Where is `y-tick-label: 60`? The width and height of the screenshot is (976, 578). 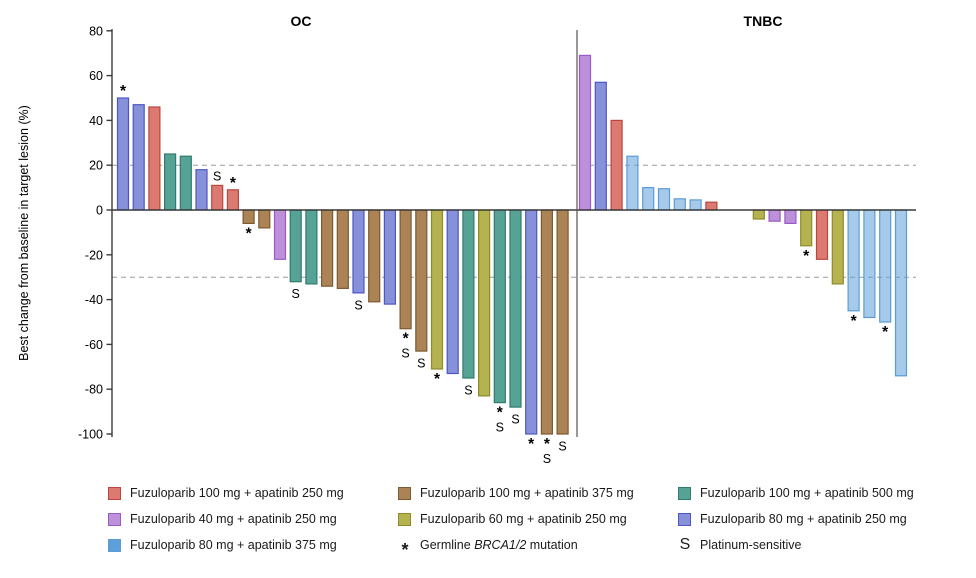 y-tick-label: 60 is located at coordinates (96, 76).